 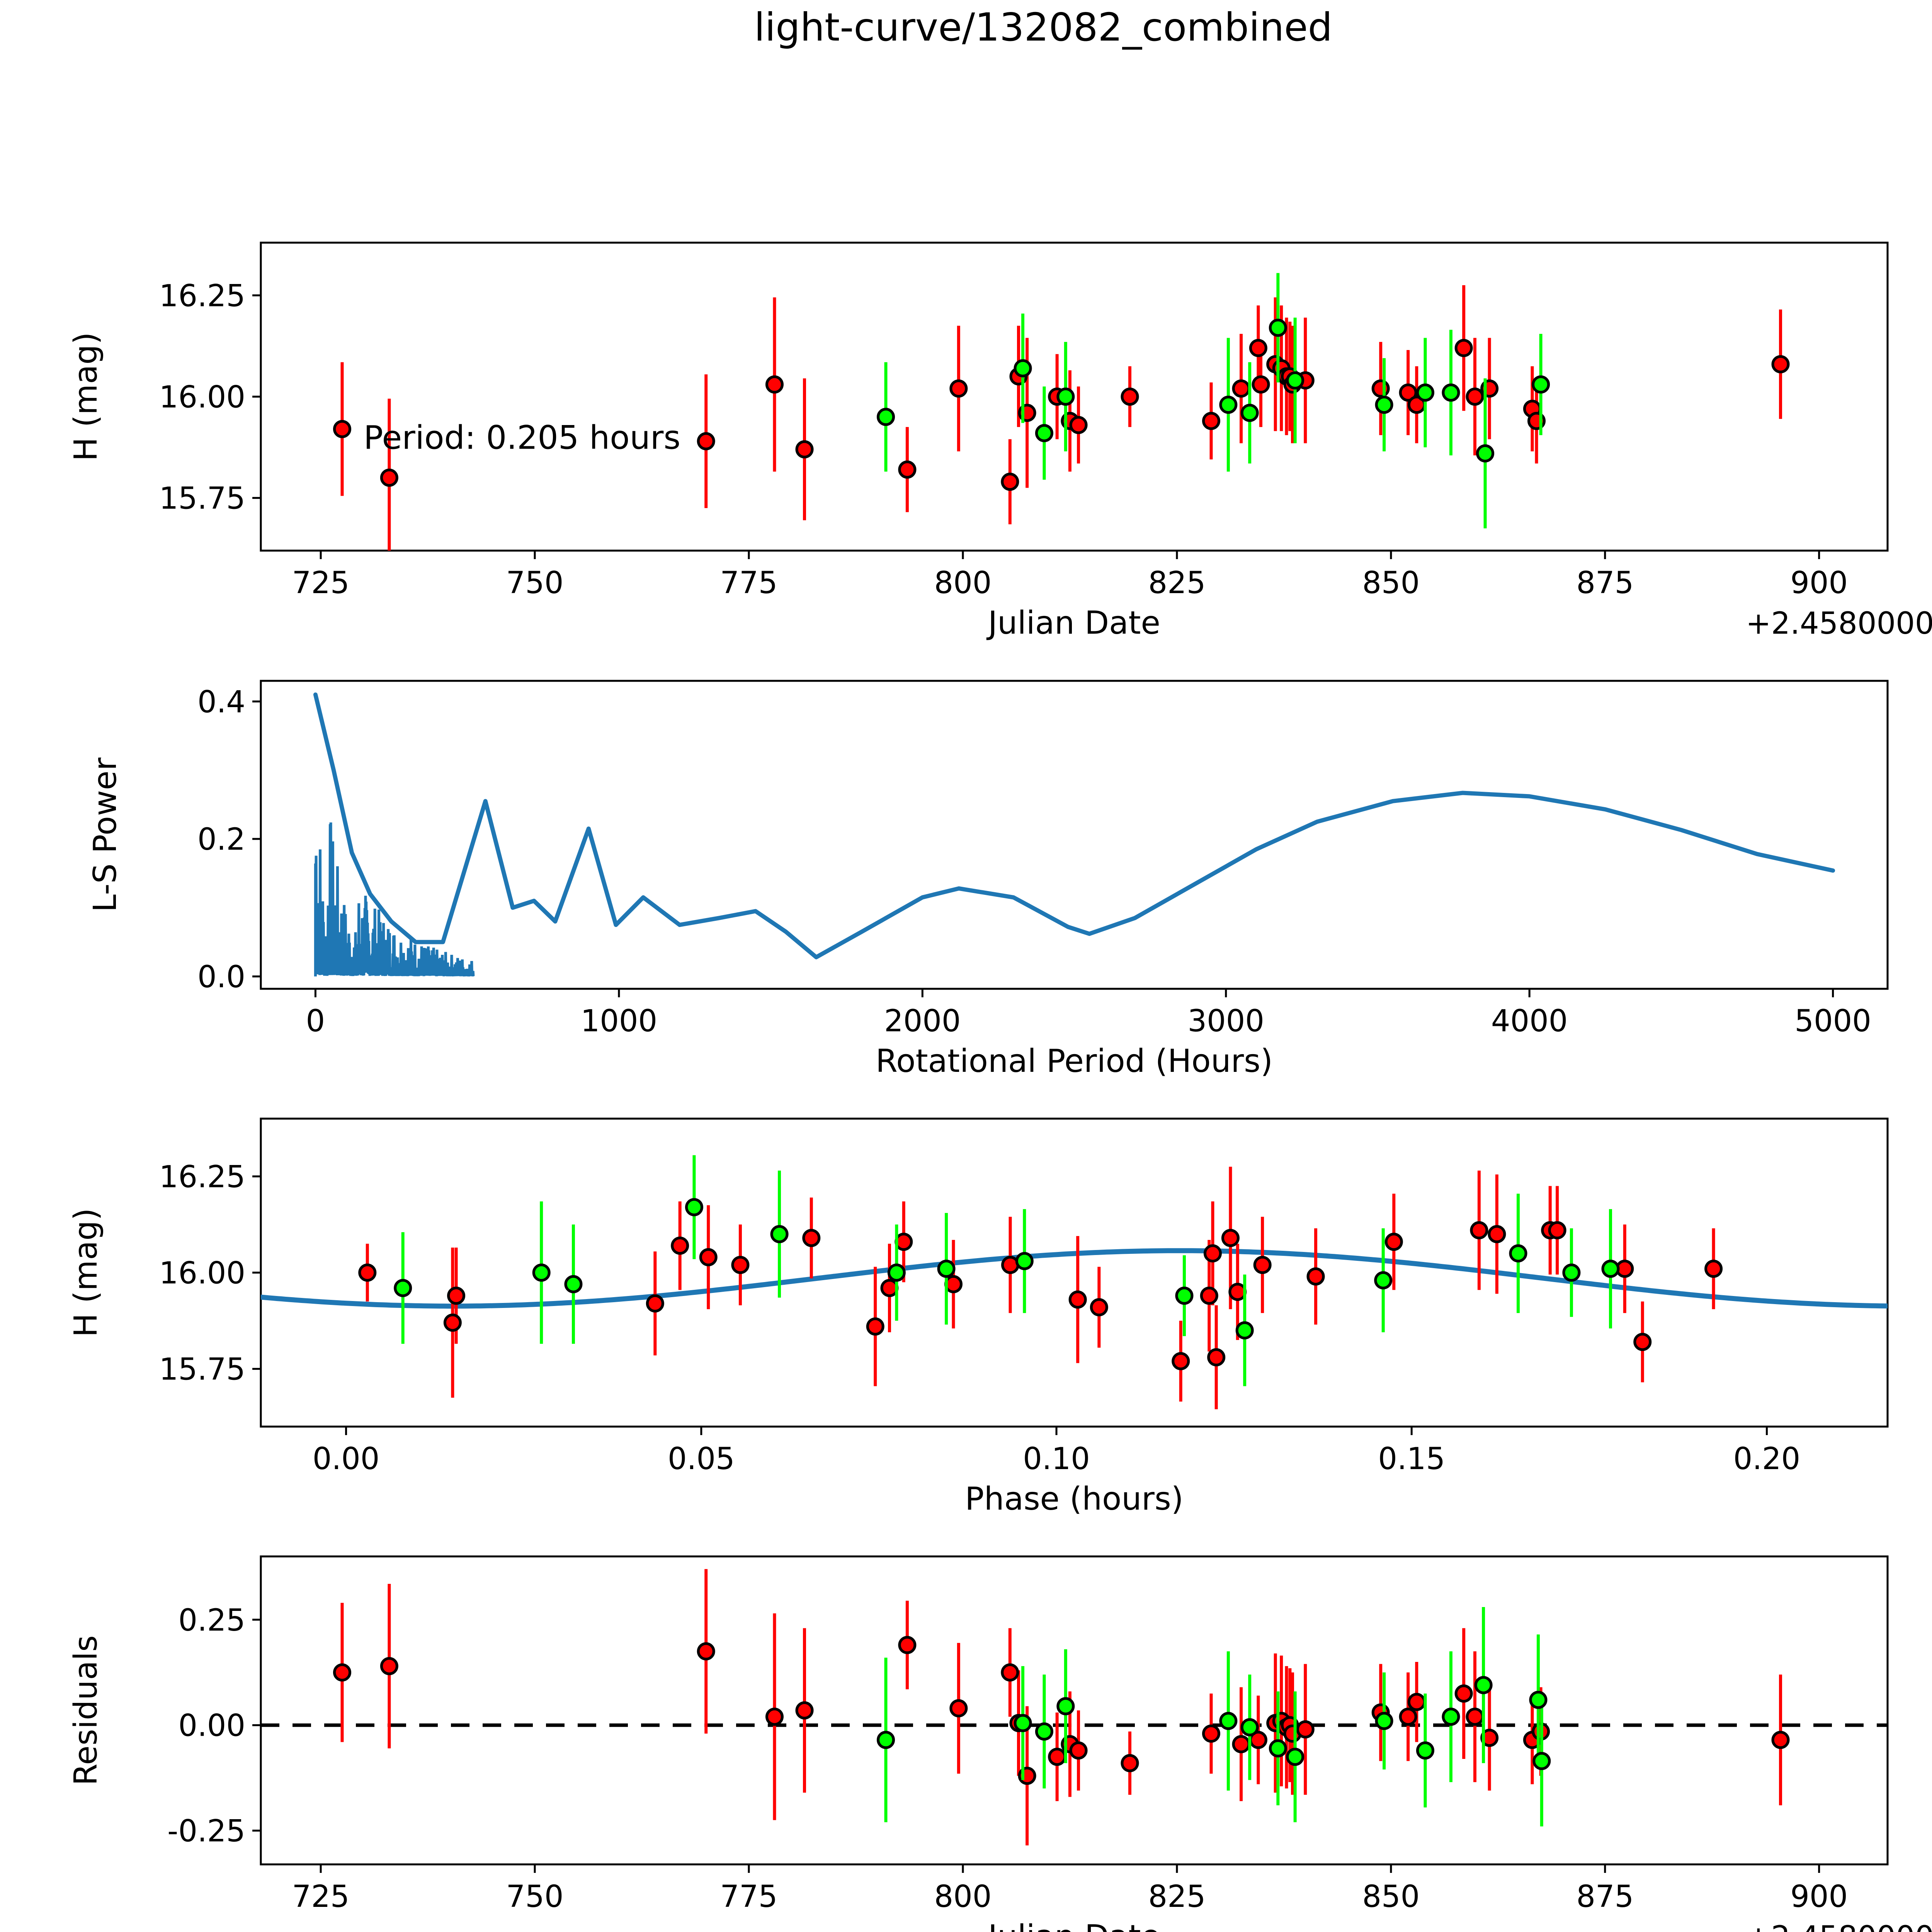 I want to click on x-tick-label: 900, so click(x=1819, y=1897).